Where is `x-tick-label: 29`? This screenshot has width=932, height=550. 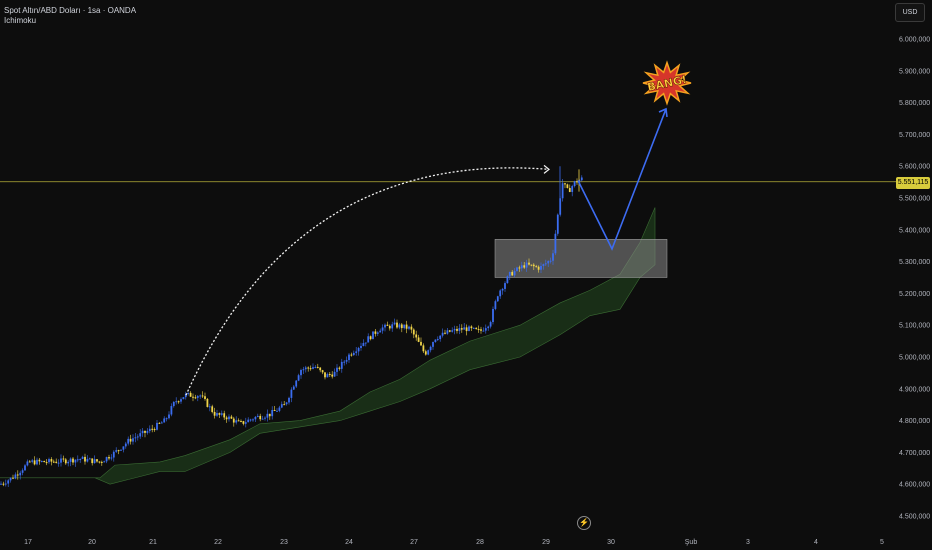
x-tick-label: 29 is located at coordinates (546, 542).